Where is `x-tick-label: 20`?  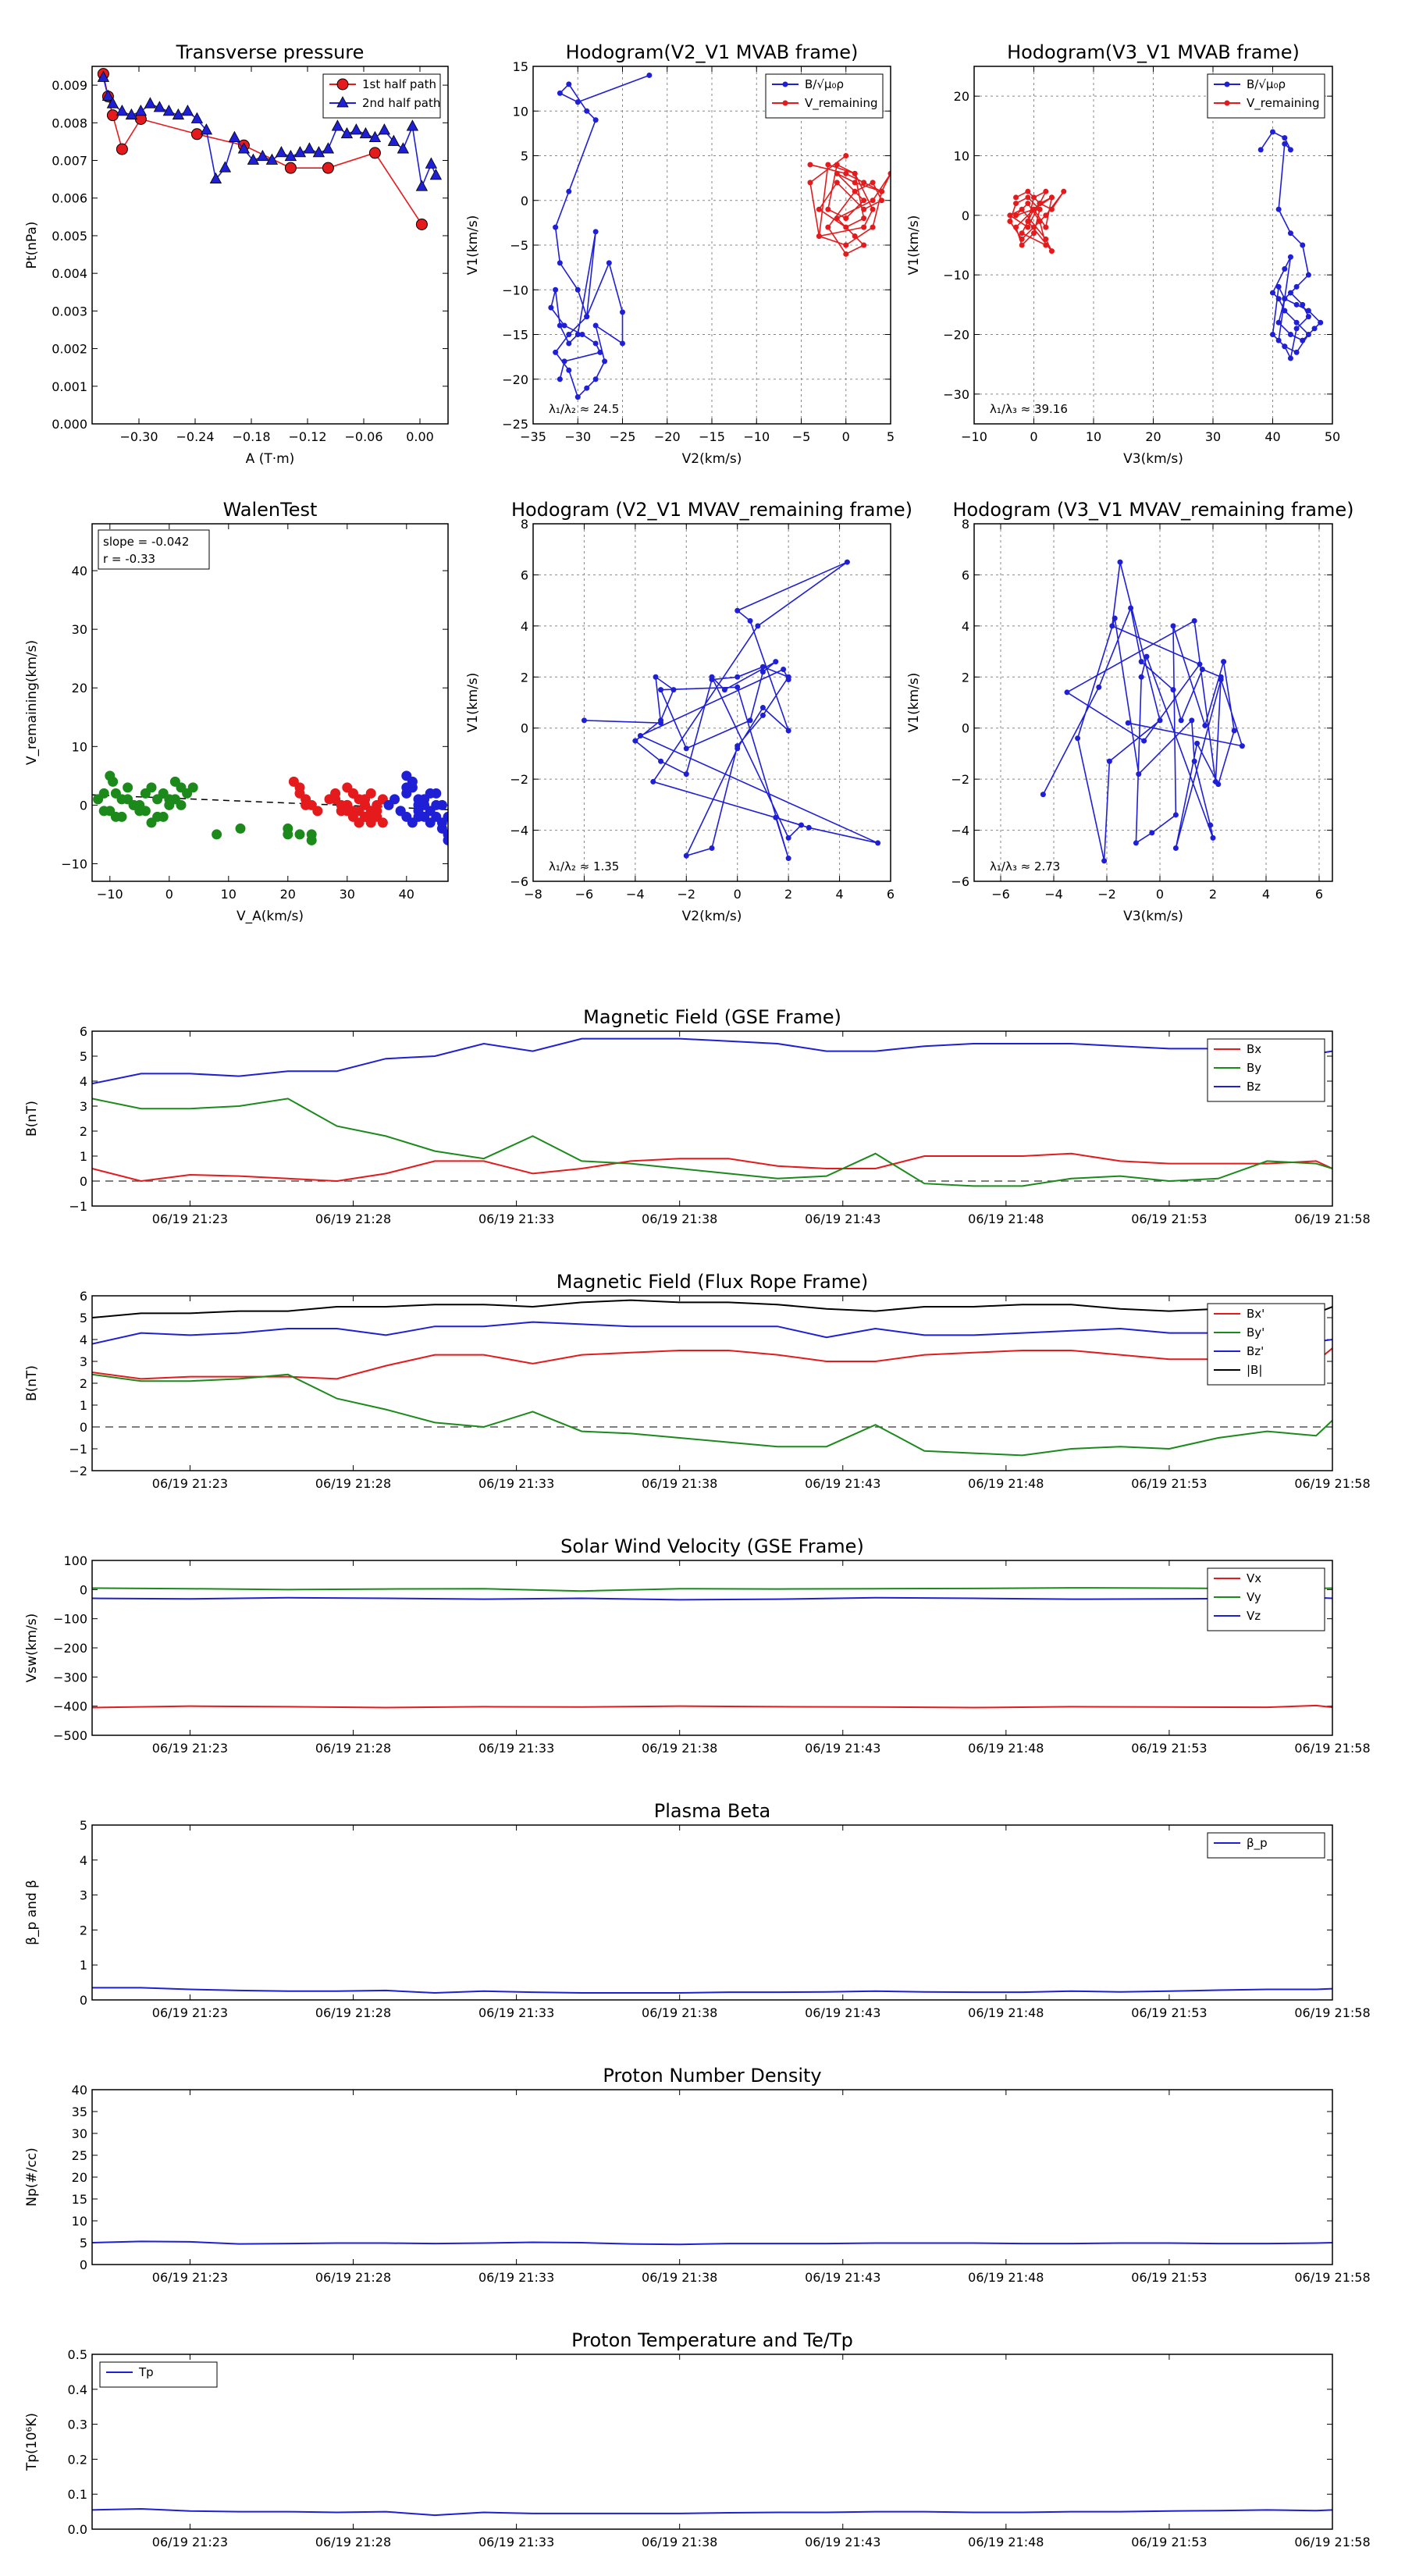 x-tick-label: 20 is located at coordinates (1153, 436).